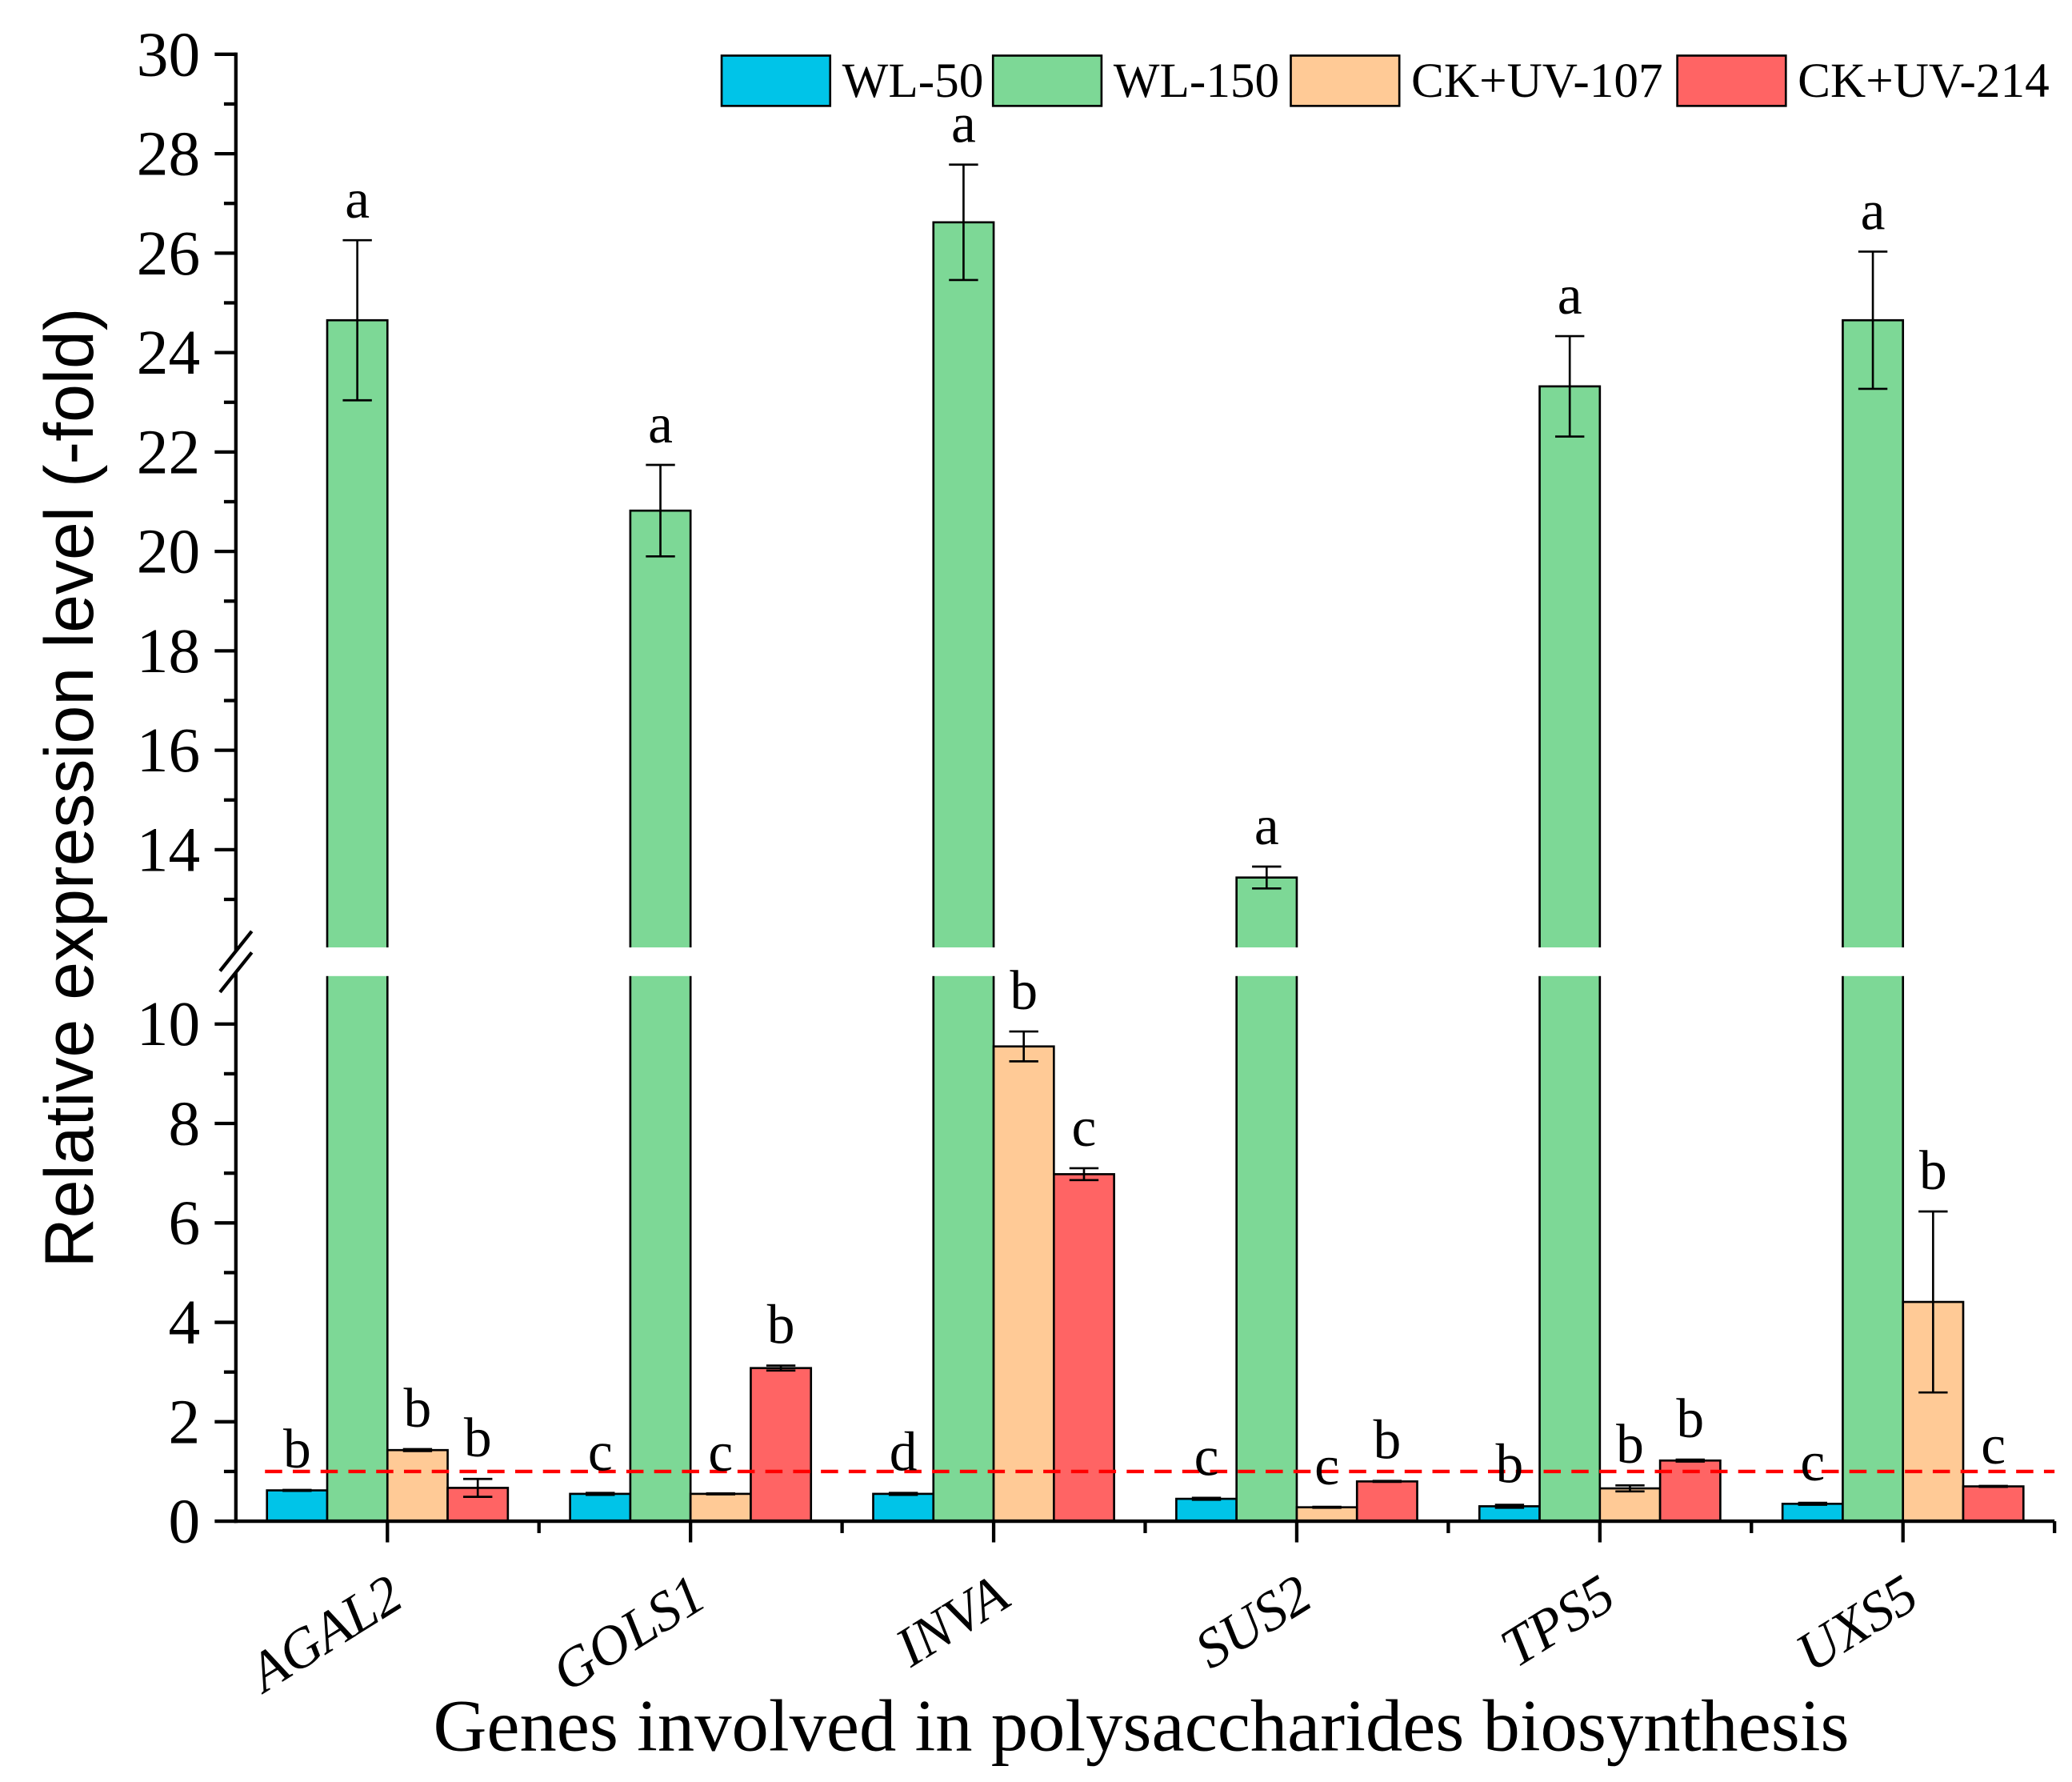 The width and height of the screenshot is (2072, 1782). Describe the element at coordinates (184, 1223) in the screenshot. I see `y-tick-label: 6` at that location.